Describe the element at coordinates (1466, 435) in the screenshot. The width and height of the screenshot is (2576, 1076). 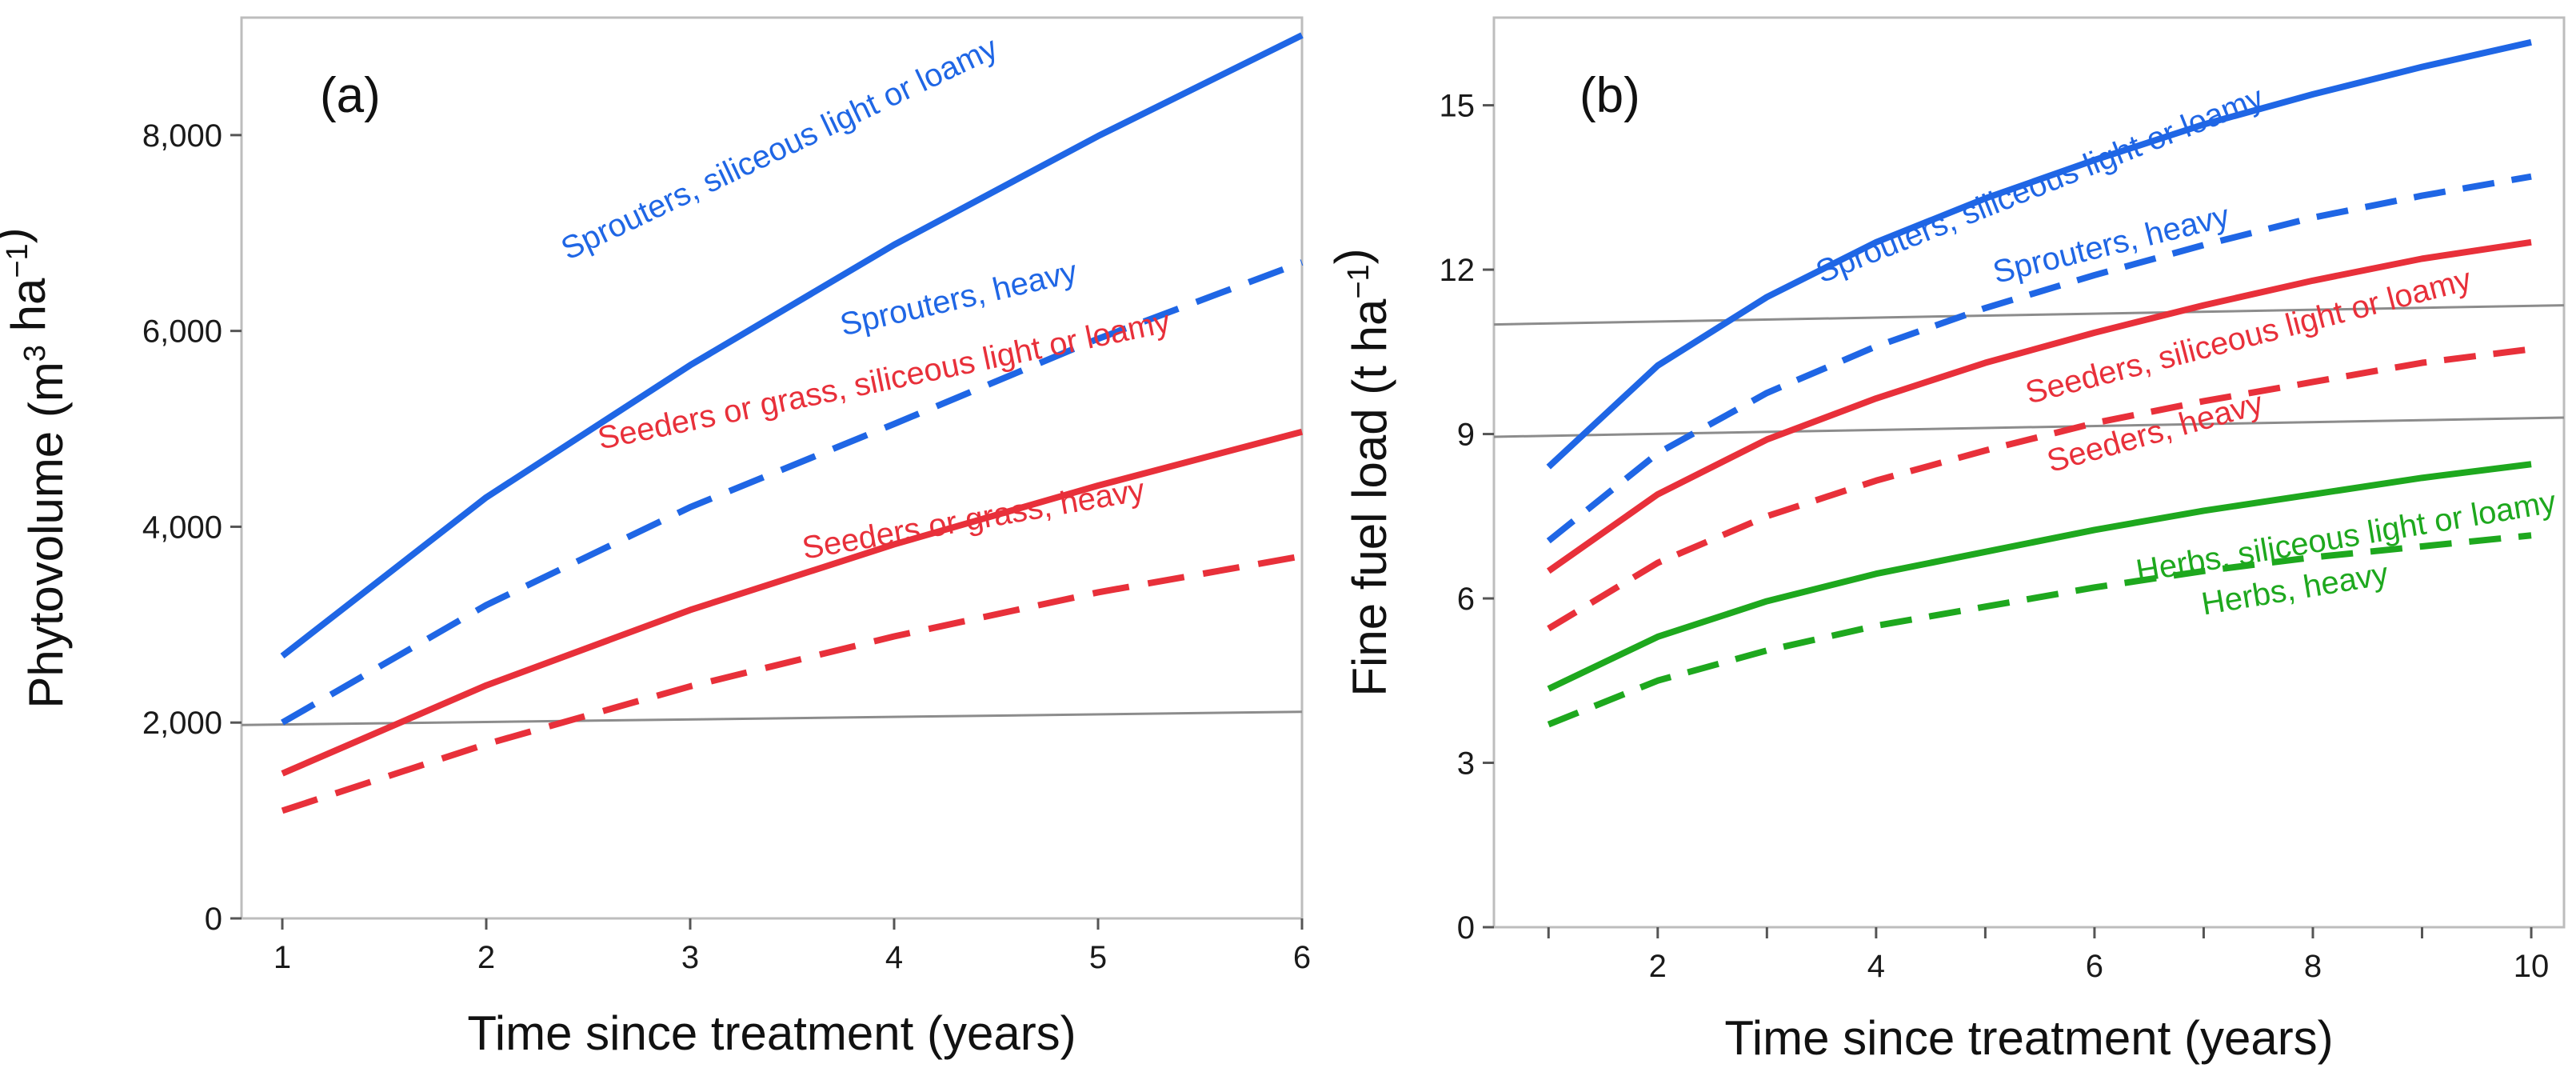
I see `y-tick-label: 9` at that location.